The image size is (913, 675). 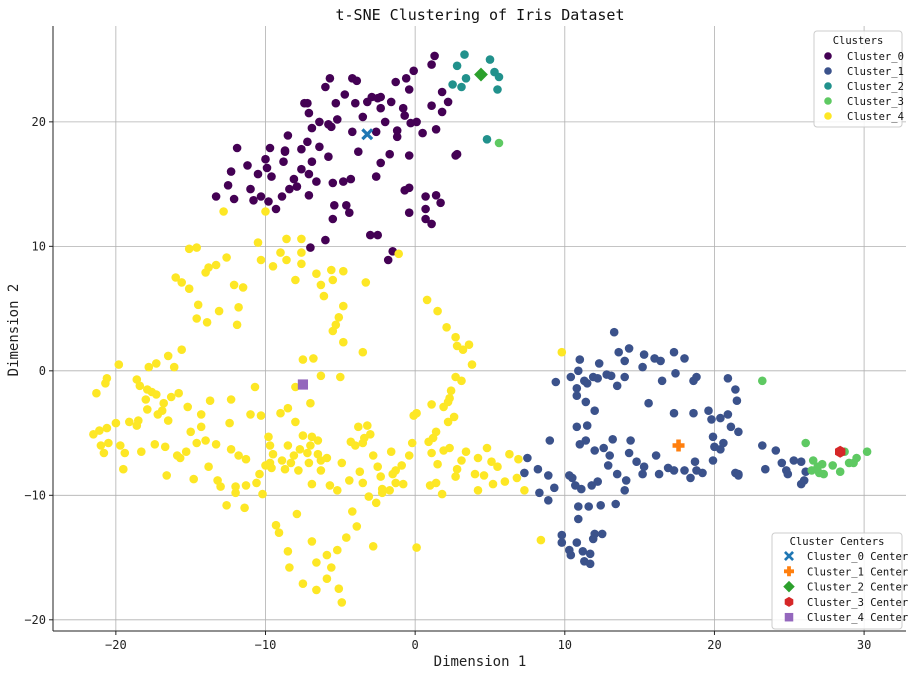 I want to click on clusters-legend-frame, so click(x=858, y=79).